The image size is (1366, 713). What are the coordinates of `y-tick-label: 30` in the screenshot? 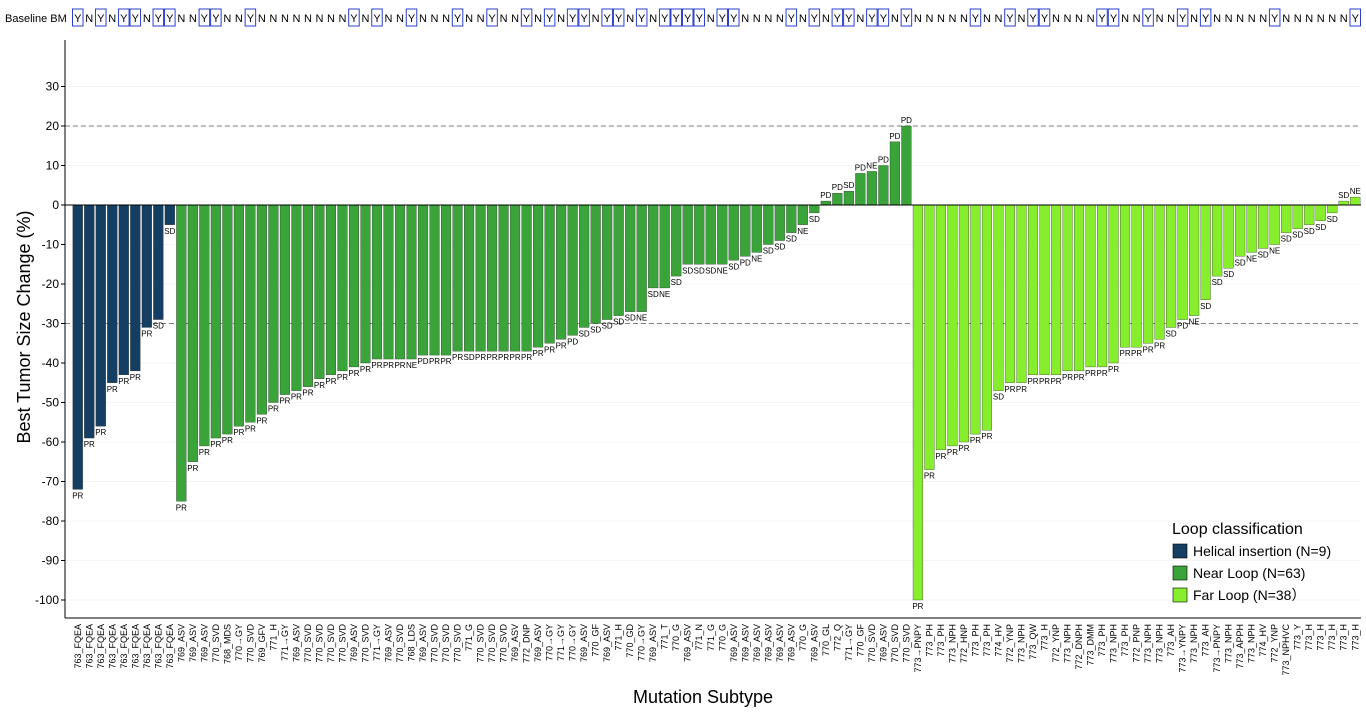 It's located at (53, 87).